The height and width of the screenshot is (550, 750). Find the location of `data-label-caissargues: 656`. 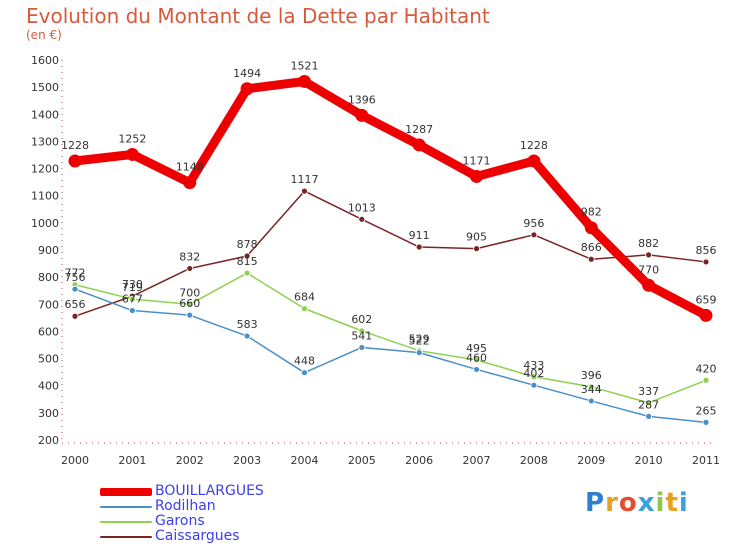

data-label-caissargues: 656 is located at coordinates (75, 304).